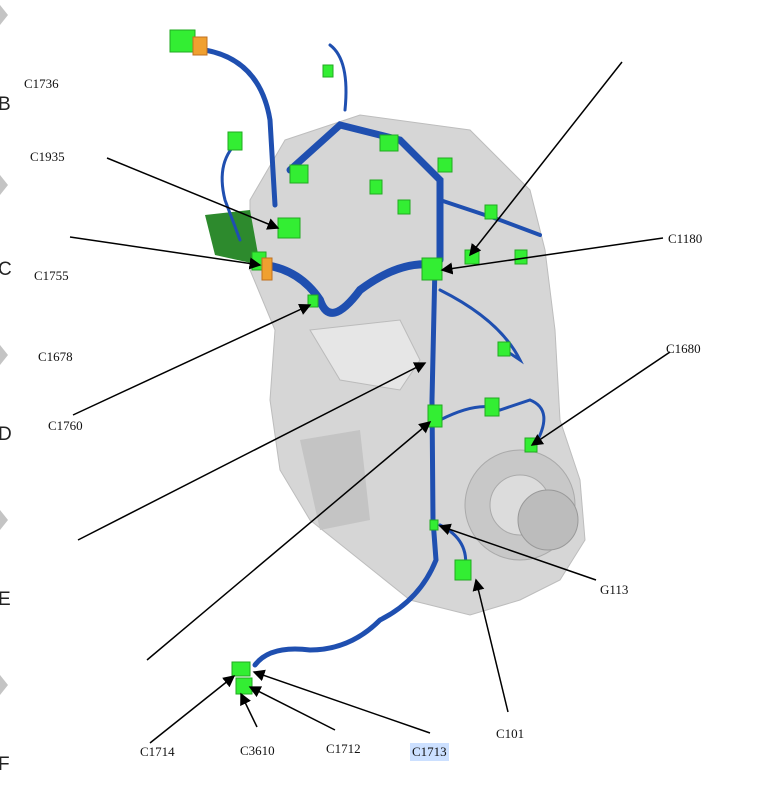 Image resolution: width=761 pixels, height=791 pixels. Describe the element at coordinates (429, 752) in the screenshot. I see `label-c1713-highlighted: C1713` at that location.